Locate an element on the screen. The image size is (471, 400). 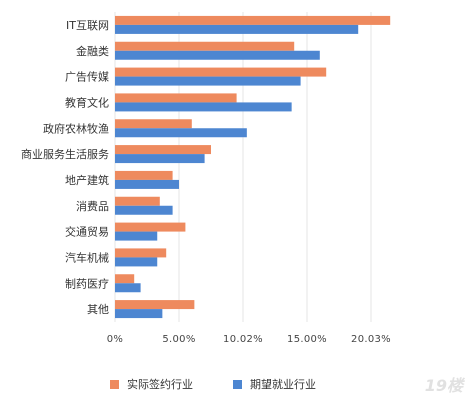
category-label: 教育文化 is located at coordinates (87, 102).